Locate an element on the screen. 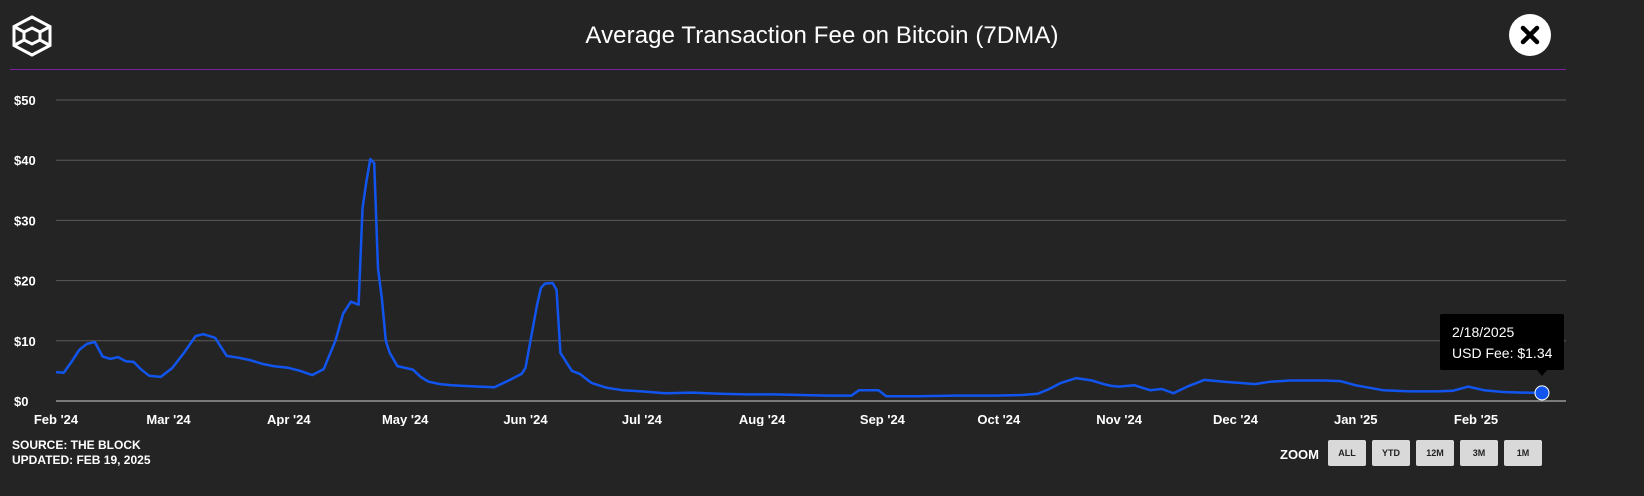  zoom-12m-button: 12M is located at coordinates (1435, 453).